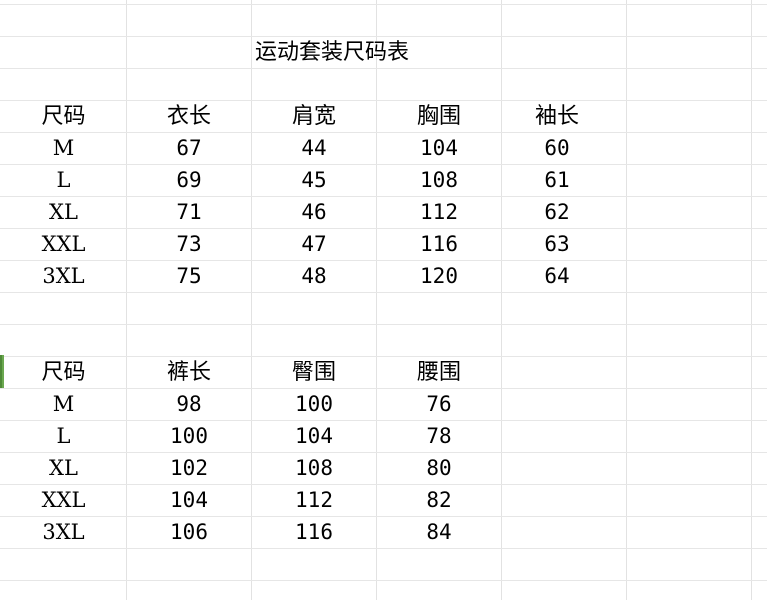 This screenshot has height=600, width=767. I want to click on table-row: 76, so click(439, 404).